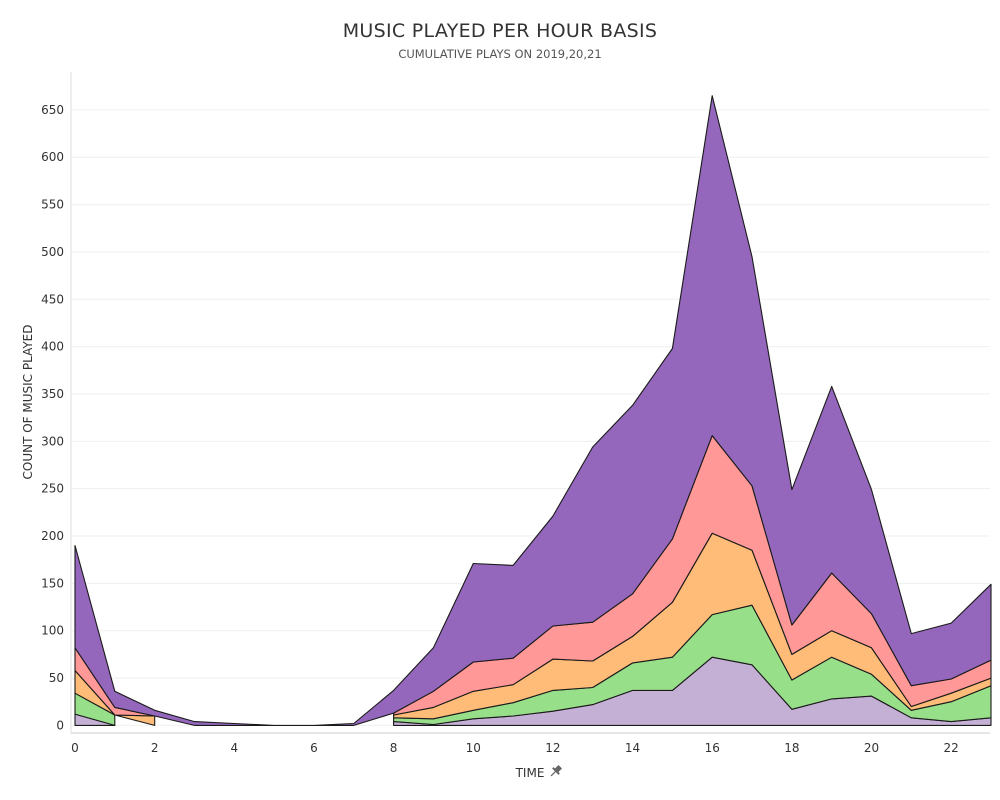  What do you see at coordinates (556, 772) in the screenshot?
I see `pin-icon` at bounding box center [556, 772].